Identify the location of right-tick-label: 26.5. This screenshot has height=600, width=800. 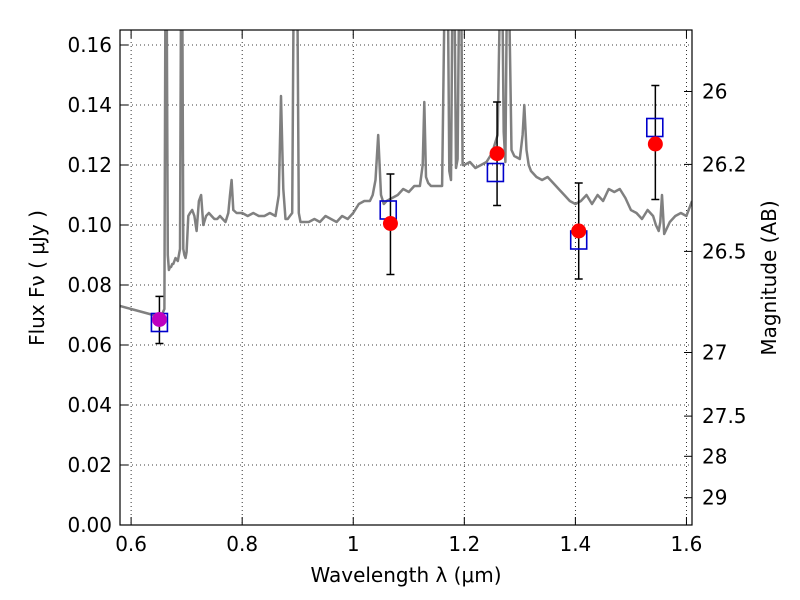
(724, 251).